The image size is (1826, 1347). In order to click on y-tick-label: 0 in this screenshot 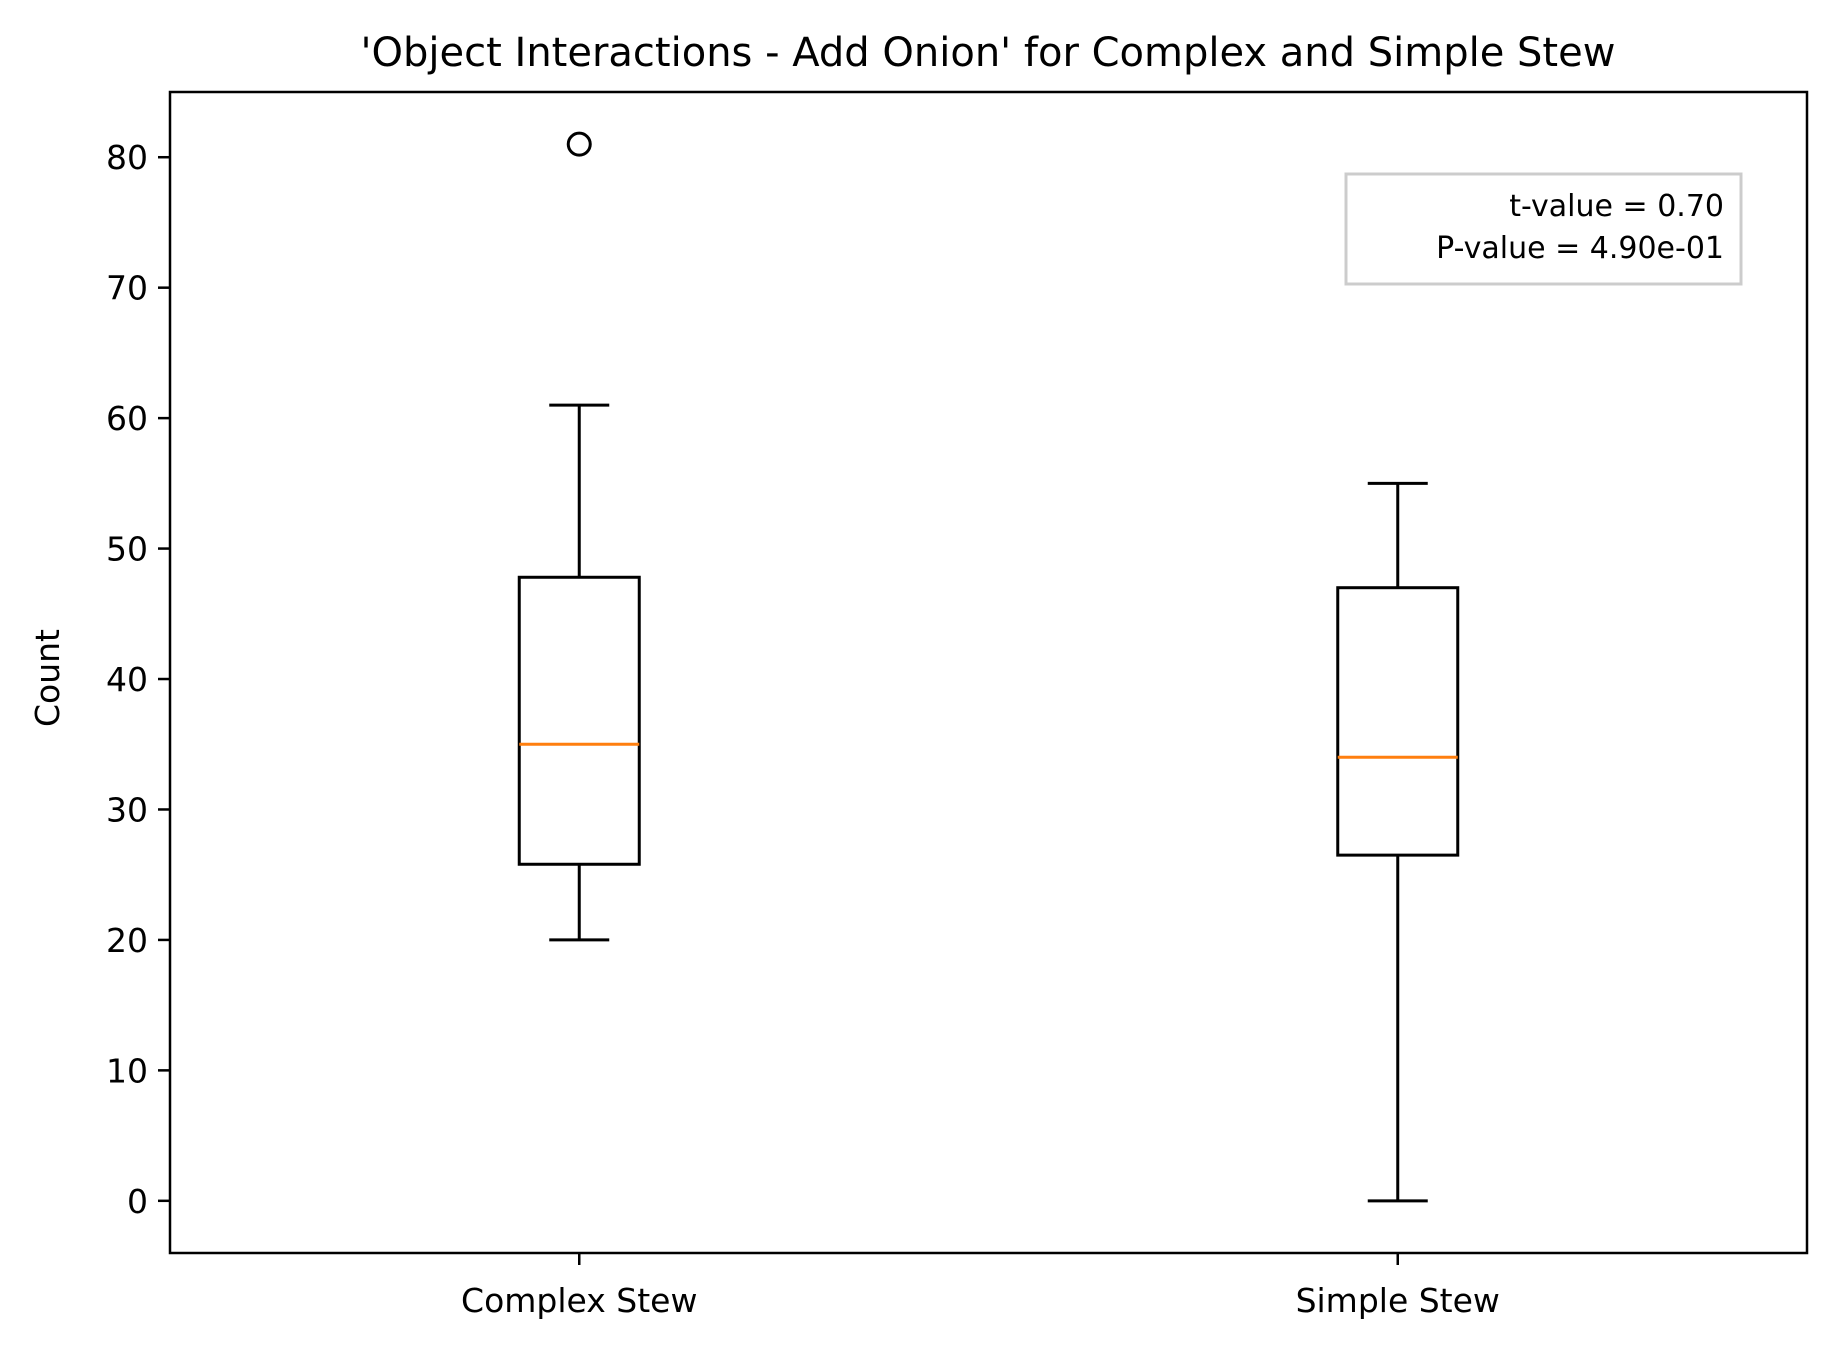, I will do `click(137, 1201)`.